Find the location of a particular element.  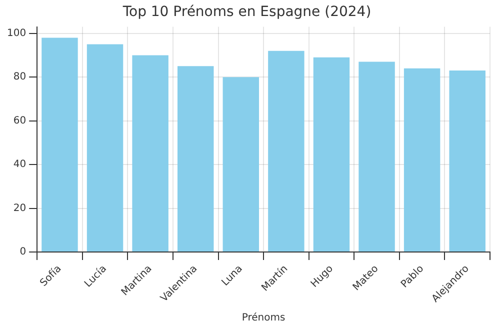

y-tick-label: 40 is located at coordinates (19, 164).